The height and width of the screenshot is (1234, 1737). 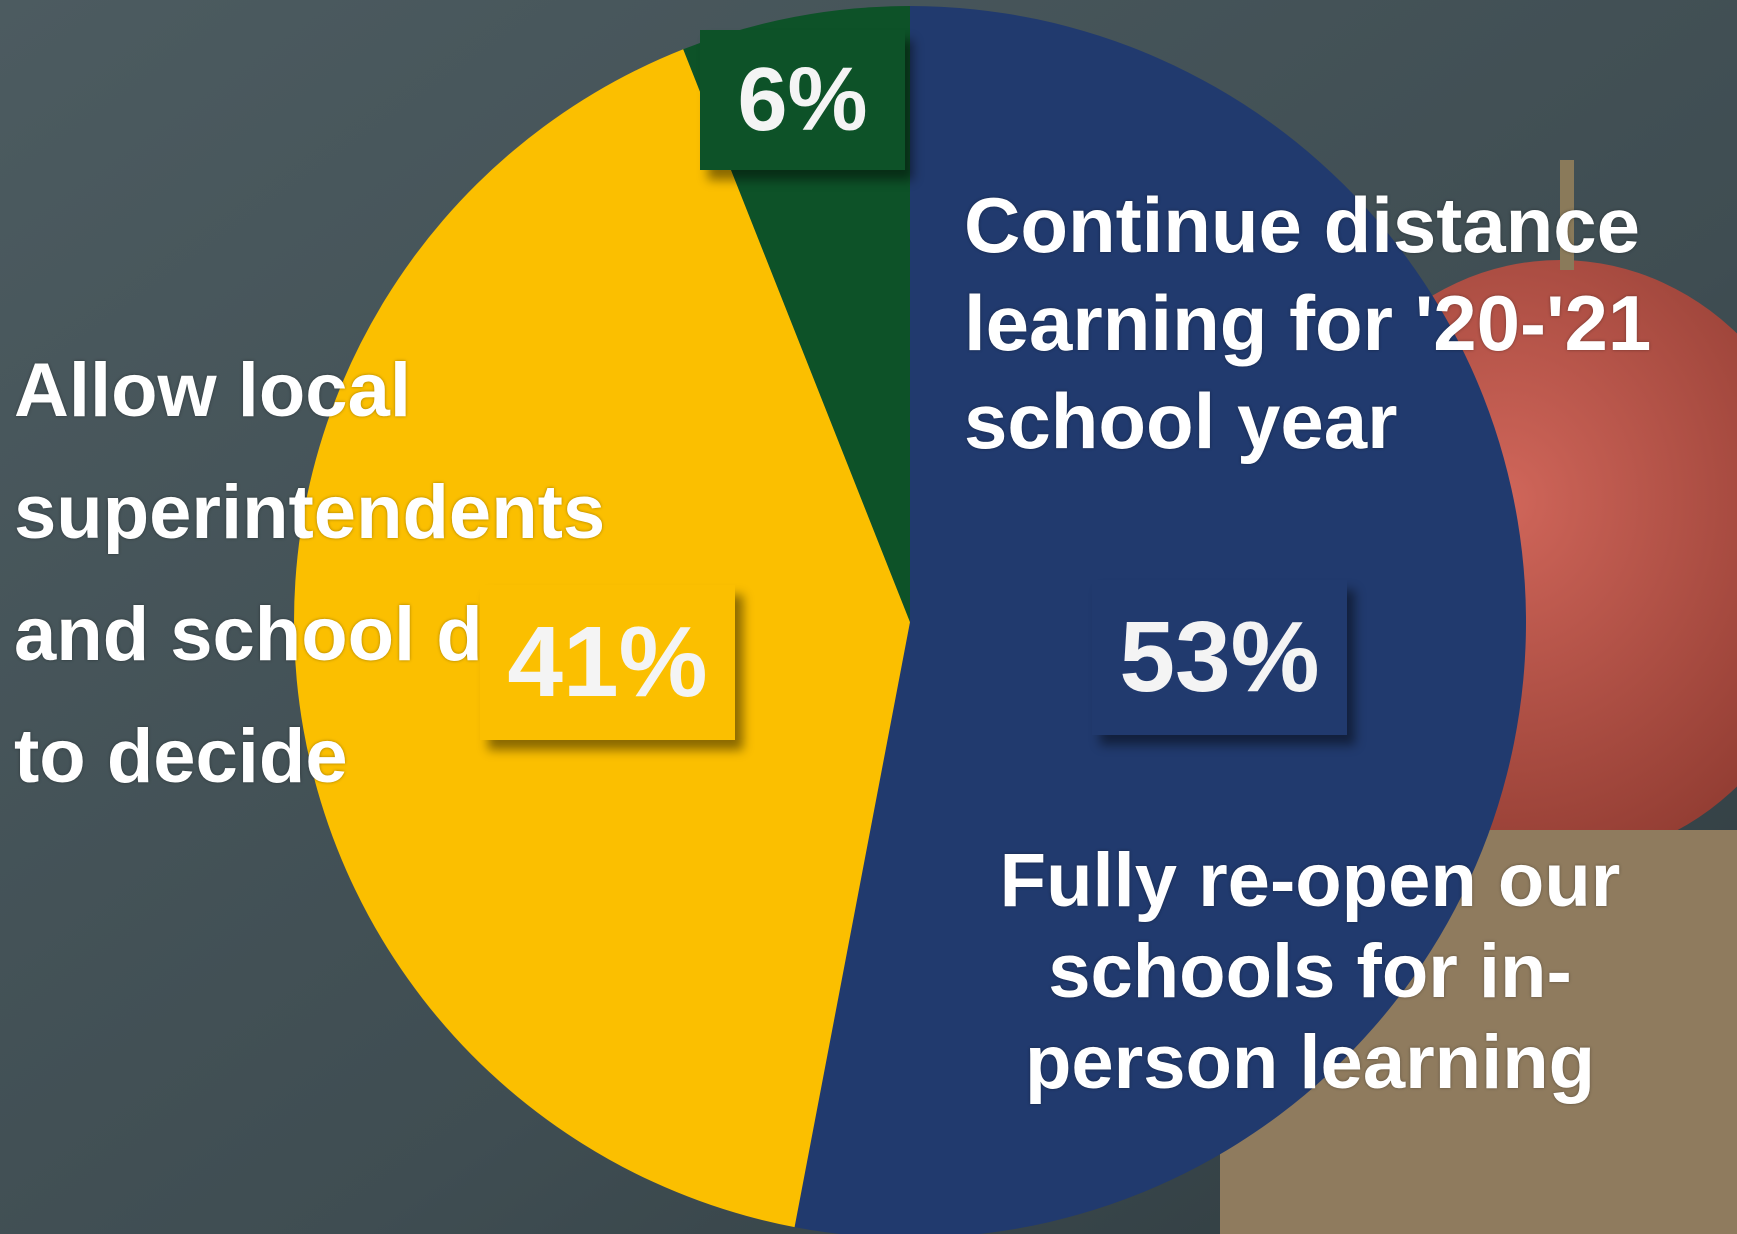 What do you see at coordinates (1567, 215) in the screenshot?
I see `apple-stem` at bounding box center [1567, 215].